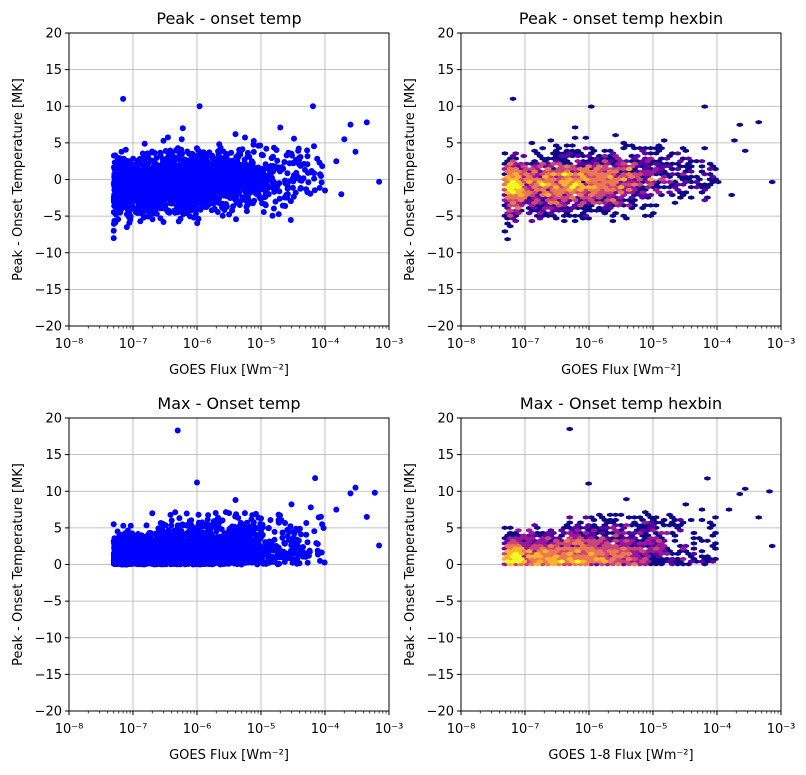  I want to click on subplot-title: Peak - onset temp hexbin, so click(621, 18).